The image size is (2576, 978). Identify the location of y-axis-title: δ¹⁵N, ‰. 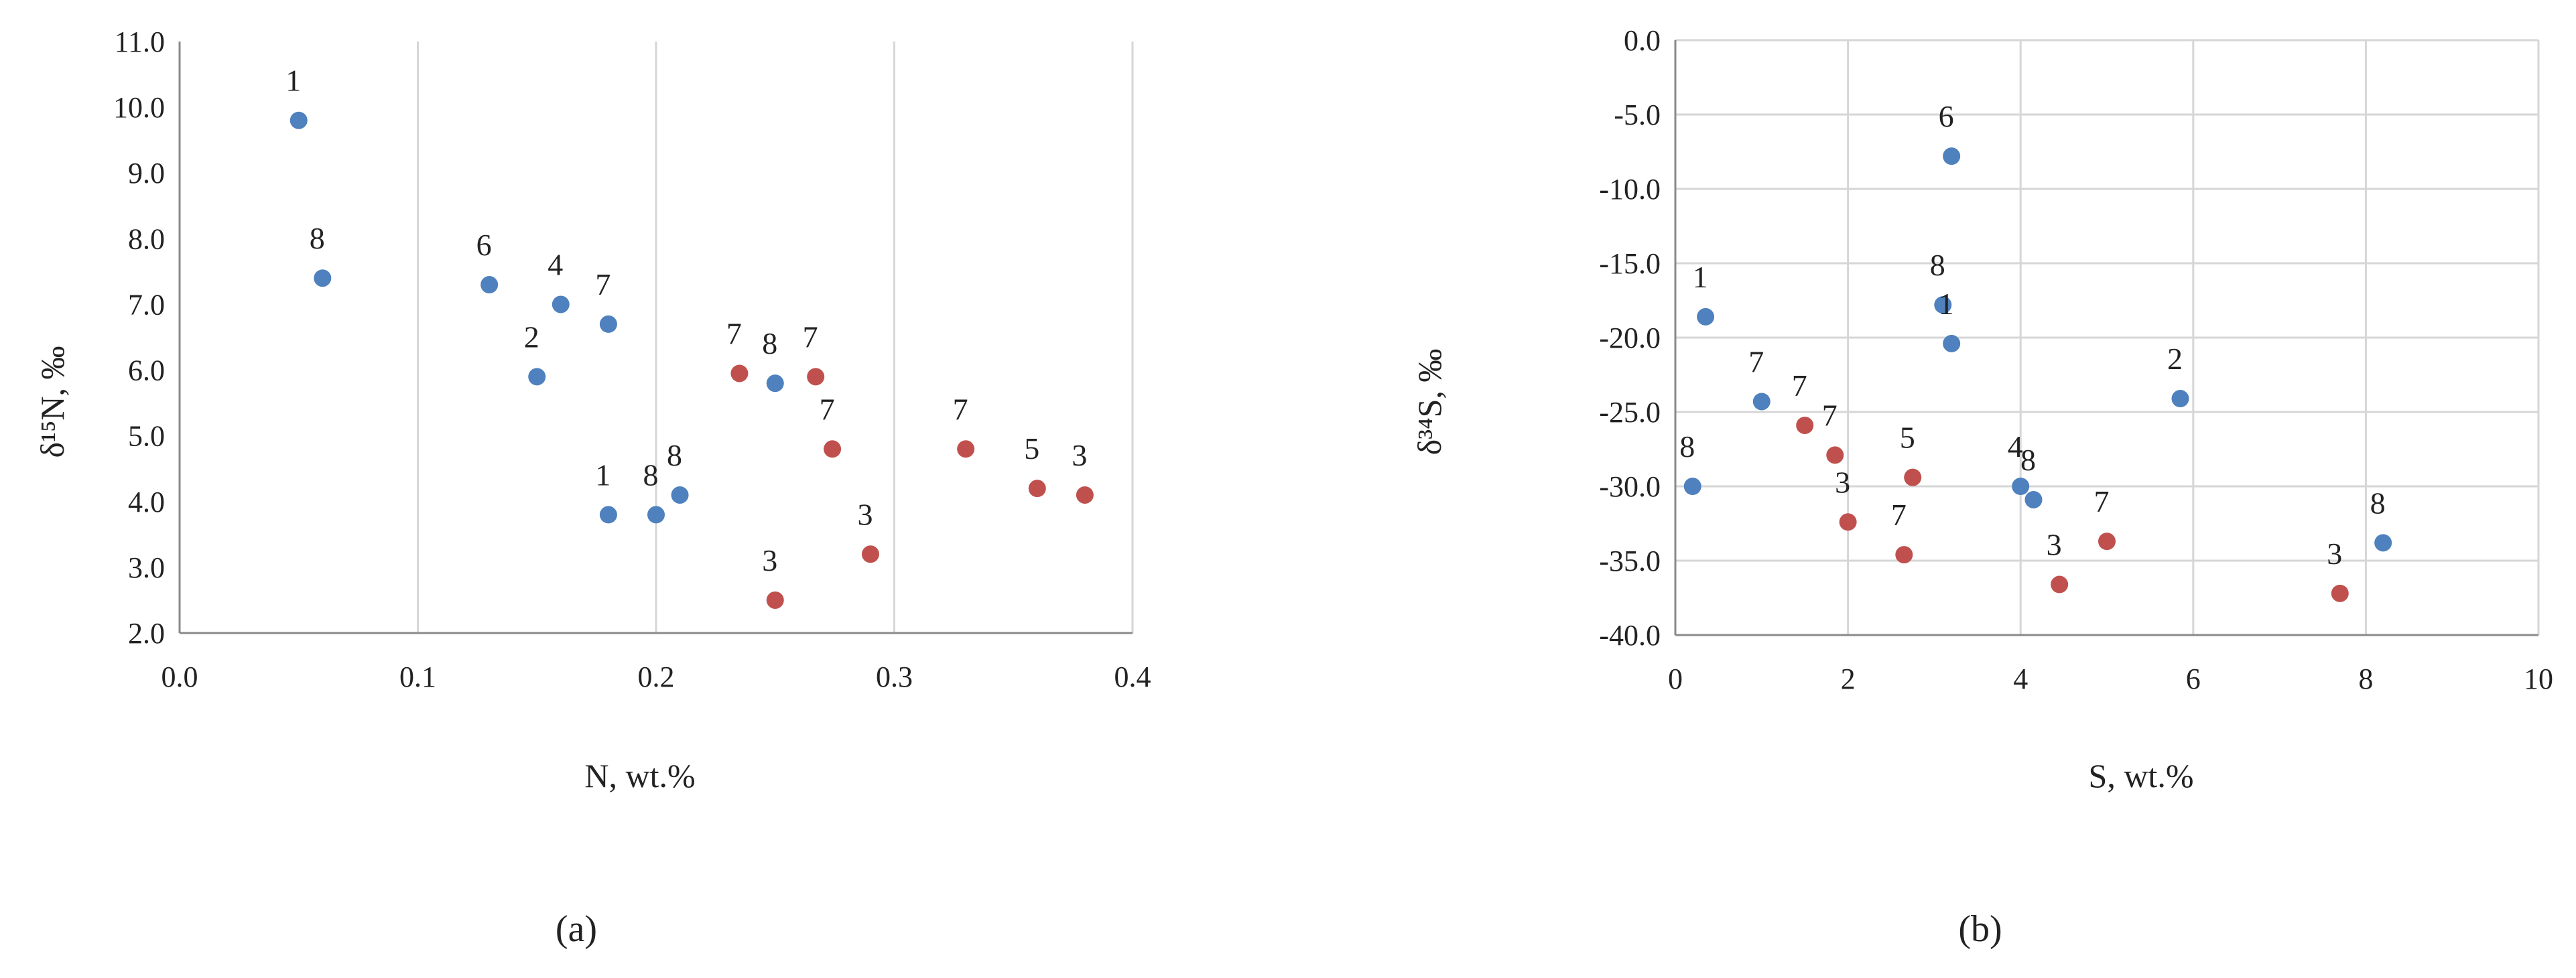
(52, 402).